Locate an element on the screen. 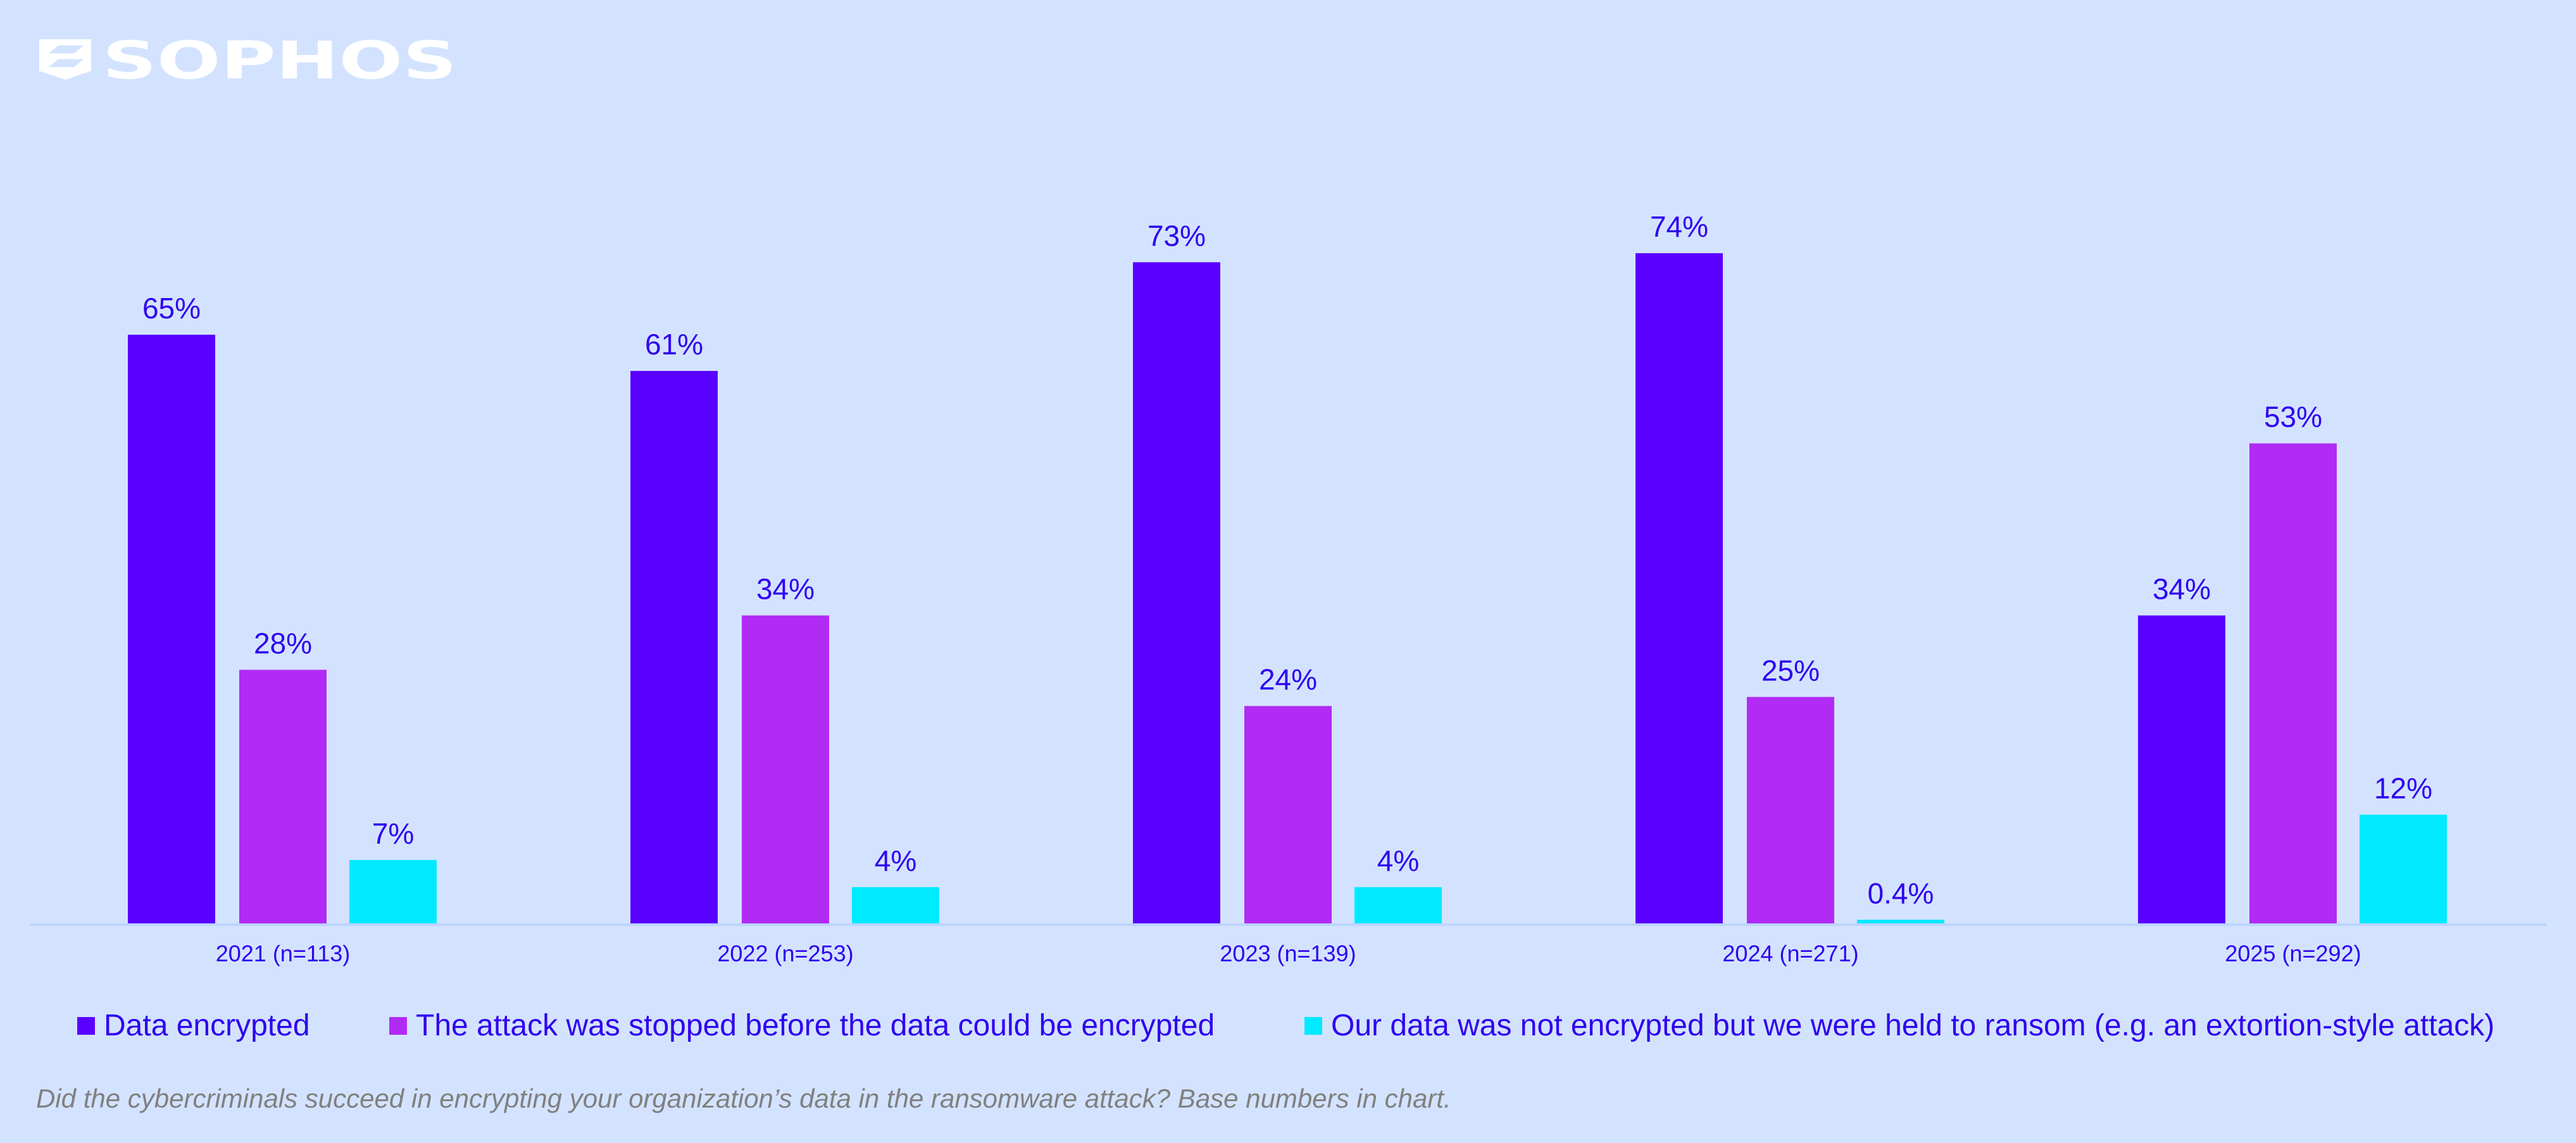 The image size is (2576, 1143). data-label: 12% is located at coordinates (2403, 787).